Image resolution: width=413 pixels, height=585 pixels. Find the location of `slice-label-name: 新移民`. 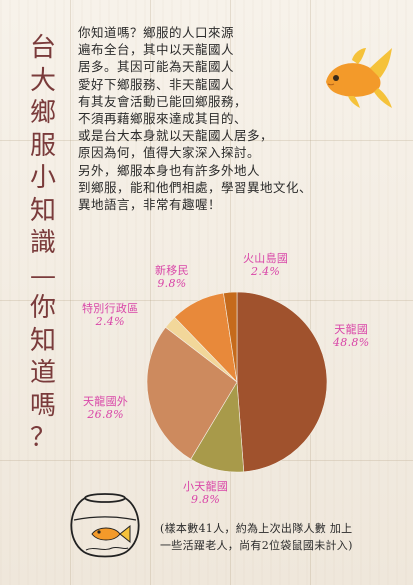

slice-label-name: 新移民 is located at coordinates (172, 270).